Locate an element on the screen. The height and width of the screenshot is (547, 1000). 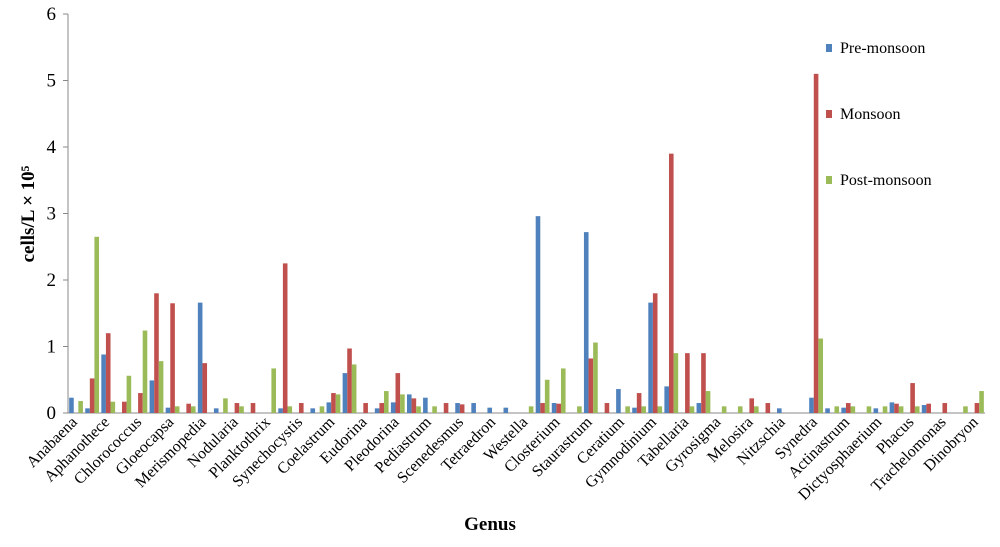
y-tick-label: 4 is located at coordinates (52, 147).